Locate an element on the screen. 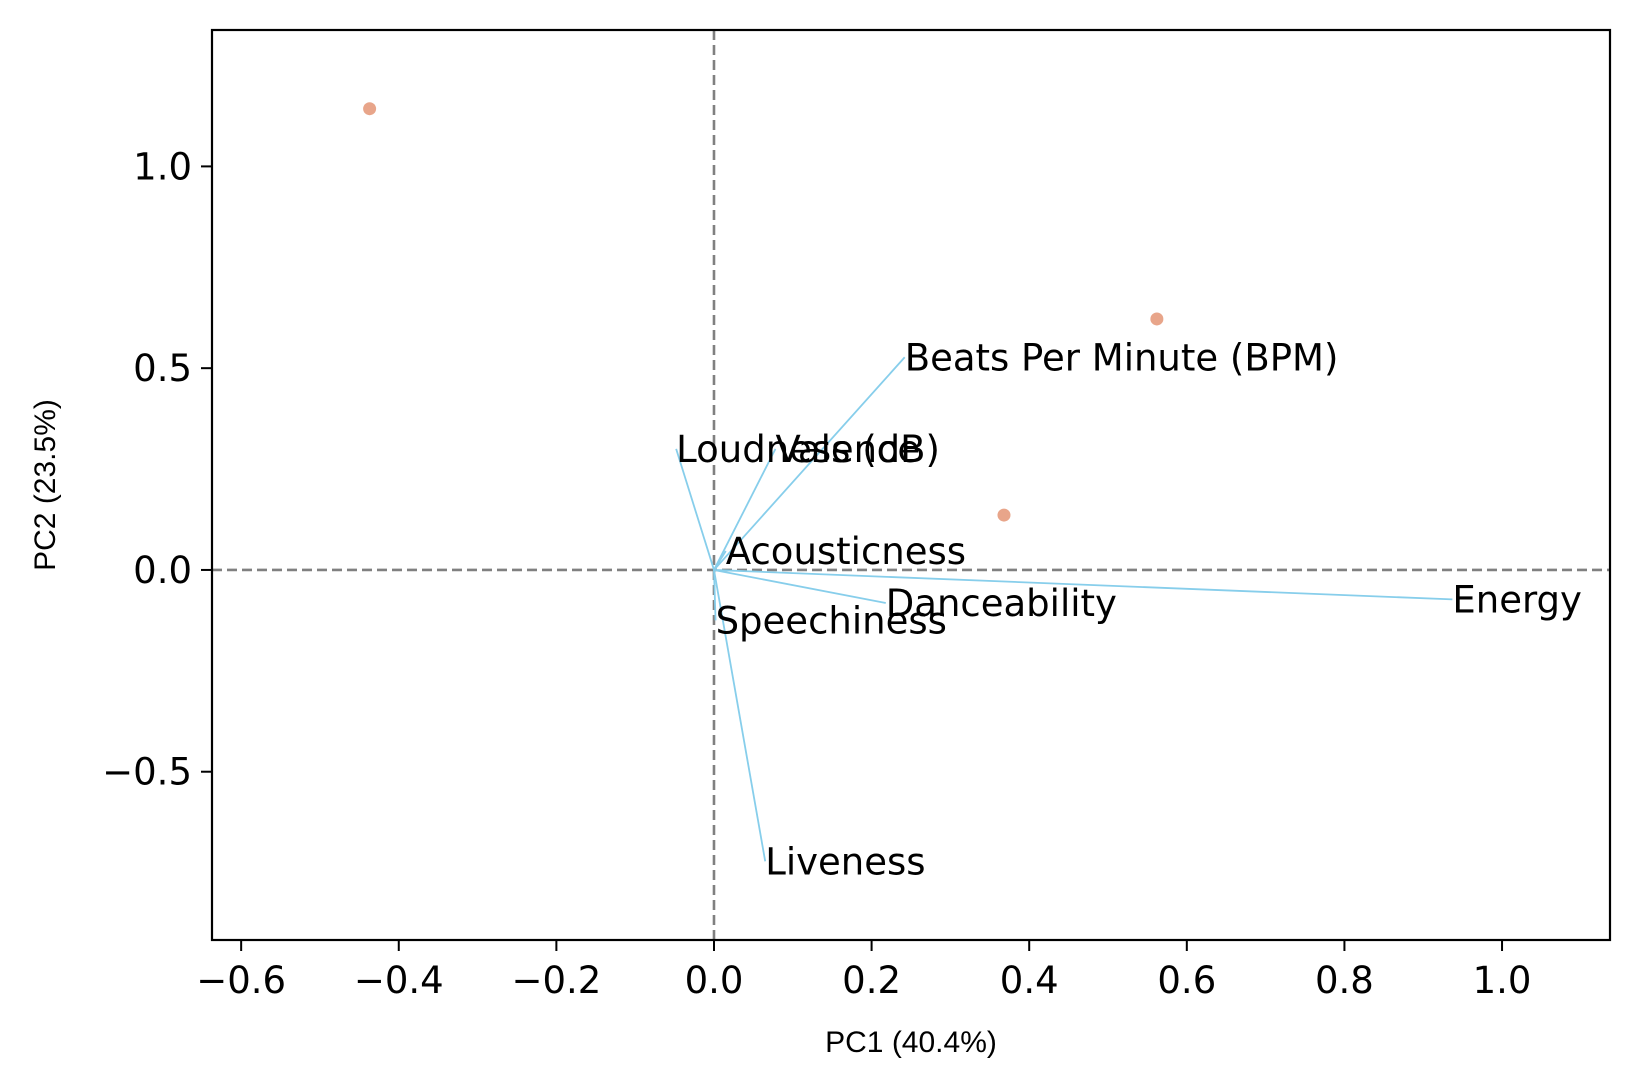 This screenshot has height=1085, width=1635. x-tick-label: 0.8 is located at coordinates (1344, 980).